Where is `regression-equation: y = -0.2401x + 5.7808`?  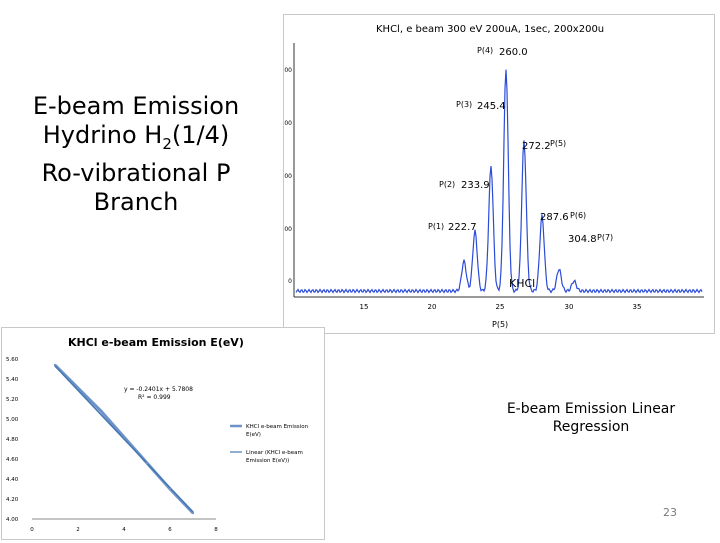 regression-equation: y = -0.2401x + 5.7808 is located at coordinates (158, 389).